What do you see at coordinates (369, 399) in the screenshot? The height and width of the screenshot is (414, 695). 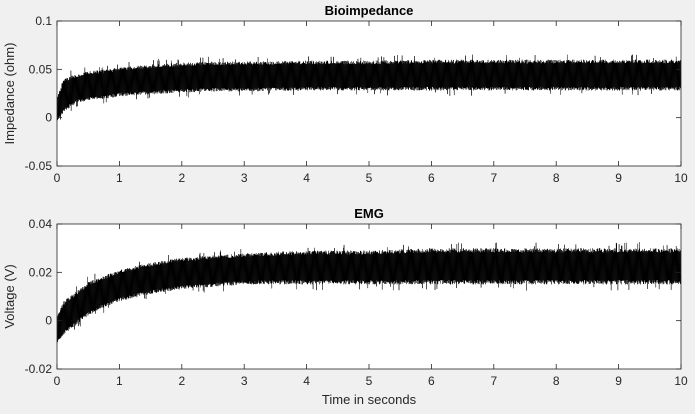 I see `emg-x-axis-label: Time in seconds` at bounding box center [369, 399].